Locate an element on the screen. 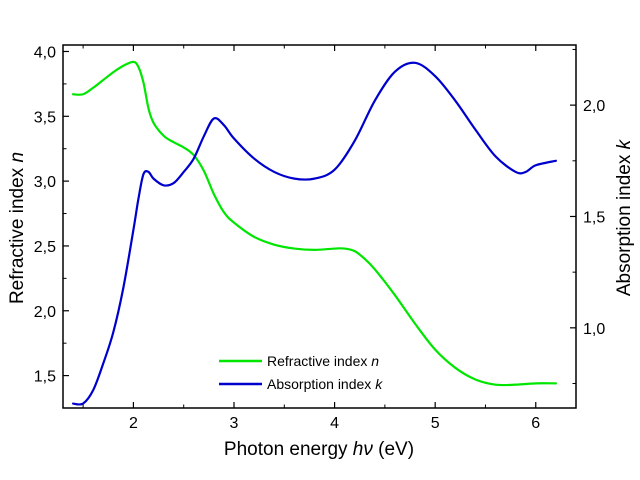  axis-title-part: Absorption index is located at coordinates (624, 222).